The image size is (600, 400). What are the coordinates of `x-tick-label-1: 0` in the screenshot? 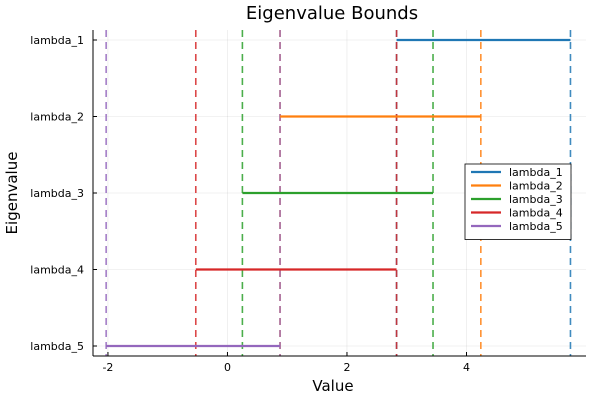 It's located at (227, 367).